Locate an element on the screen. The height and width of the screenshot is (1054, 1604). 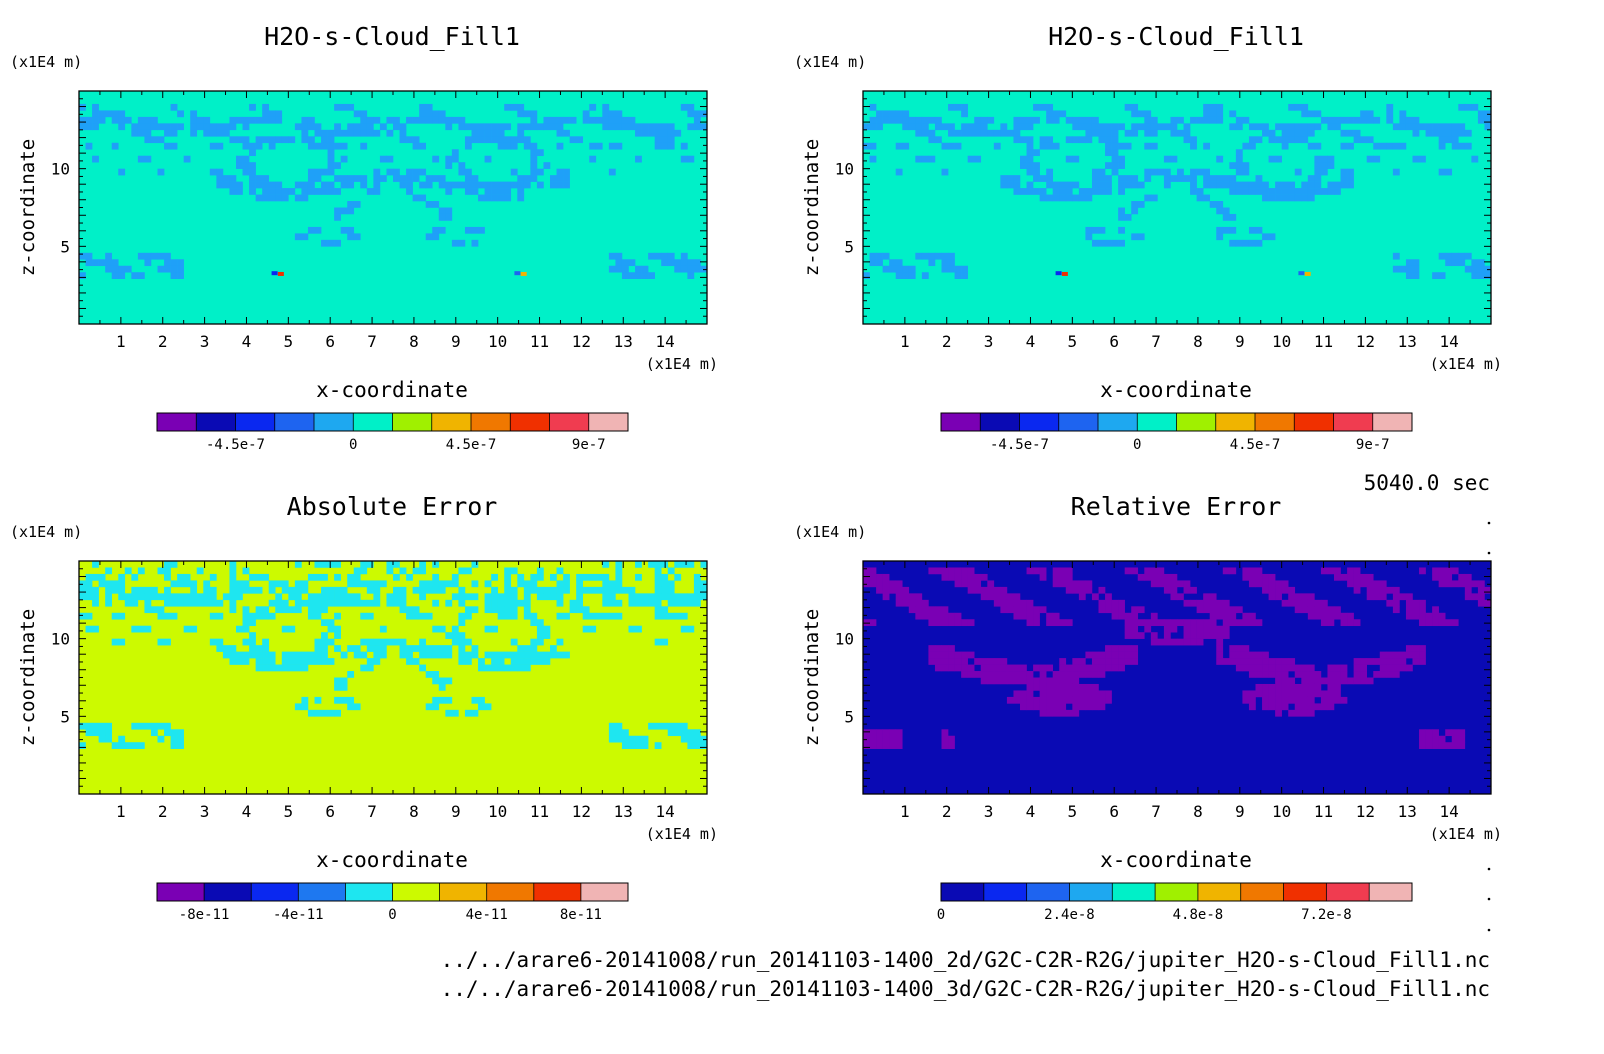
x-tick-label: 10 is located at coordinates (497, 811).